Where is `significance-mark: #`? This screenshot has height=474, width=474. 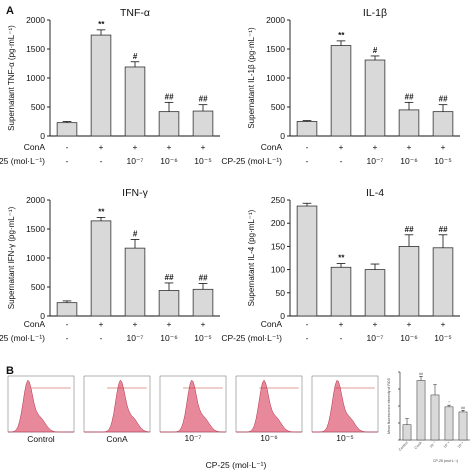 significance-mark: # is located at coordinates (375, 50).